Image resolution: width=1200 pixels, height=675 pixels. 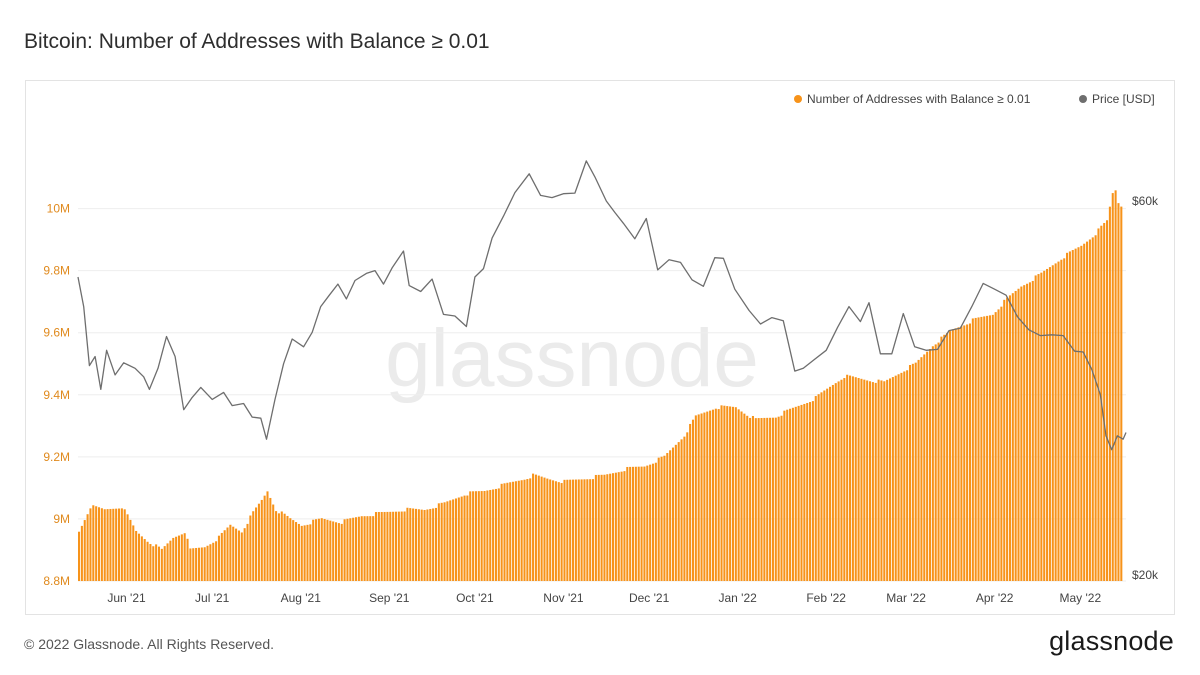 I want to click on glassnode-logo: glassnode, so click(x=1111, y=641).